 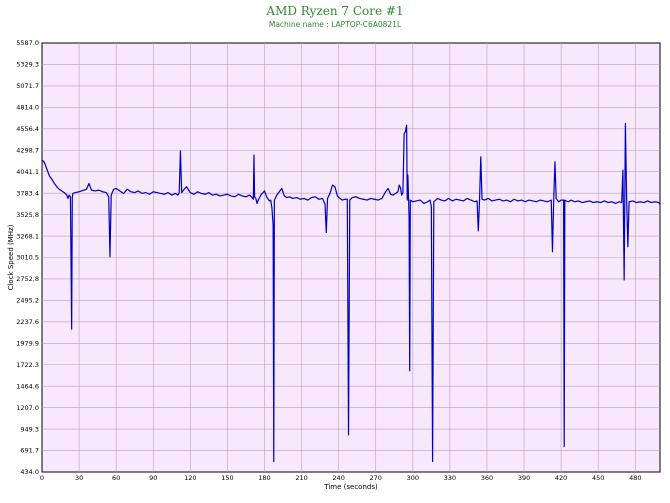 What do you see at coordinates (413, 478) in the screenshot?
I see `x-tick-label: 300` at bounding box center [413, 478].